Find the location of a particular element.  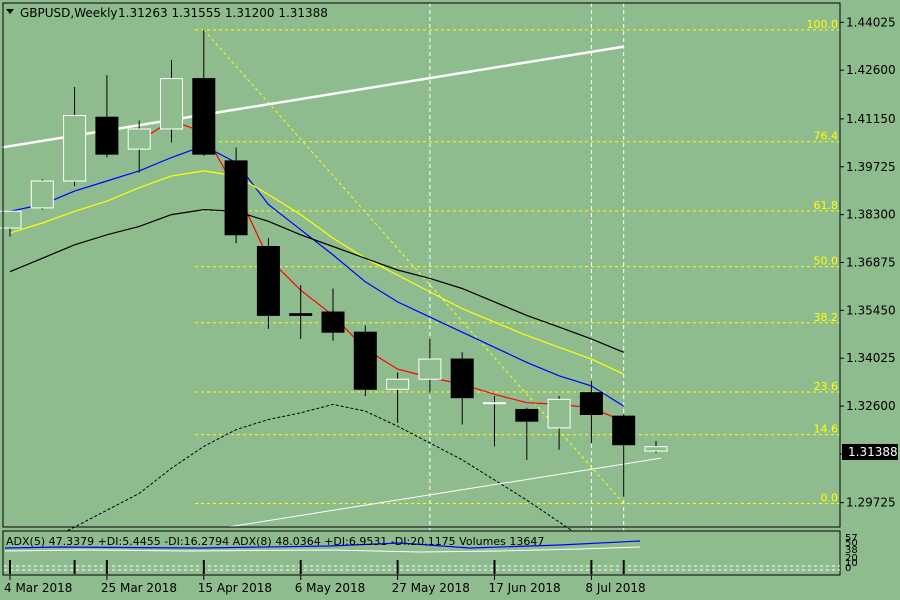

y-tick-label: 1.42600 is located at coordinates (871, 70).